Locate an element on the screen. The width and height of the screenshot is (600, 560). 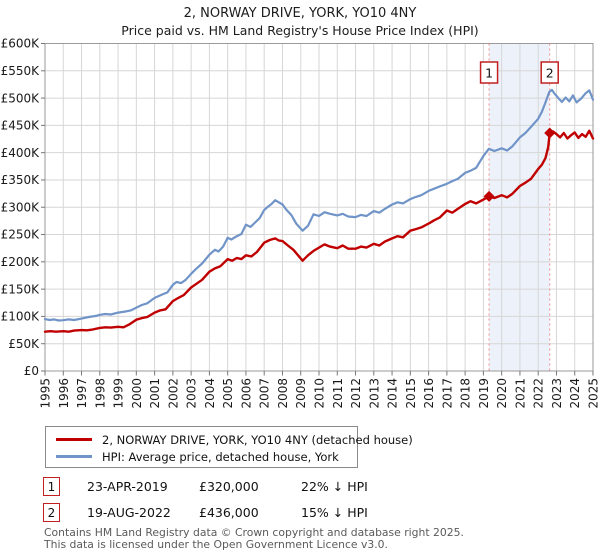
hpi-line-swatch is located at coordinates (74, 456).